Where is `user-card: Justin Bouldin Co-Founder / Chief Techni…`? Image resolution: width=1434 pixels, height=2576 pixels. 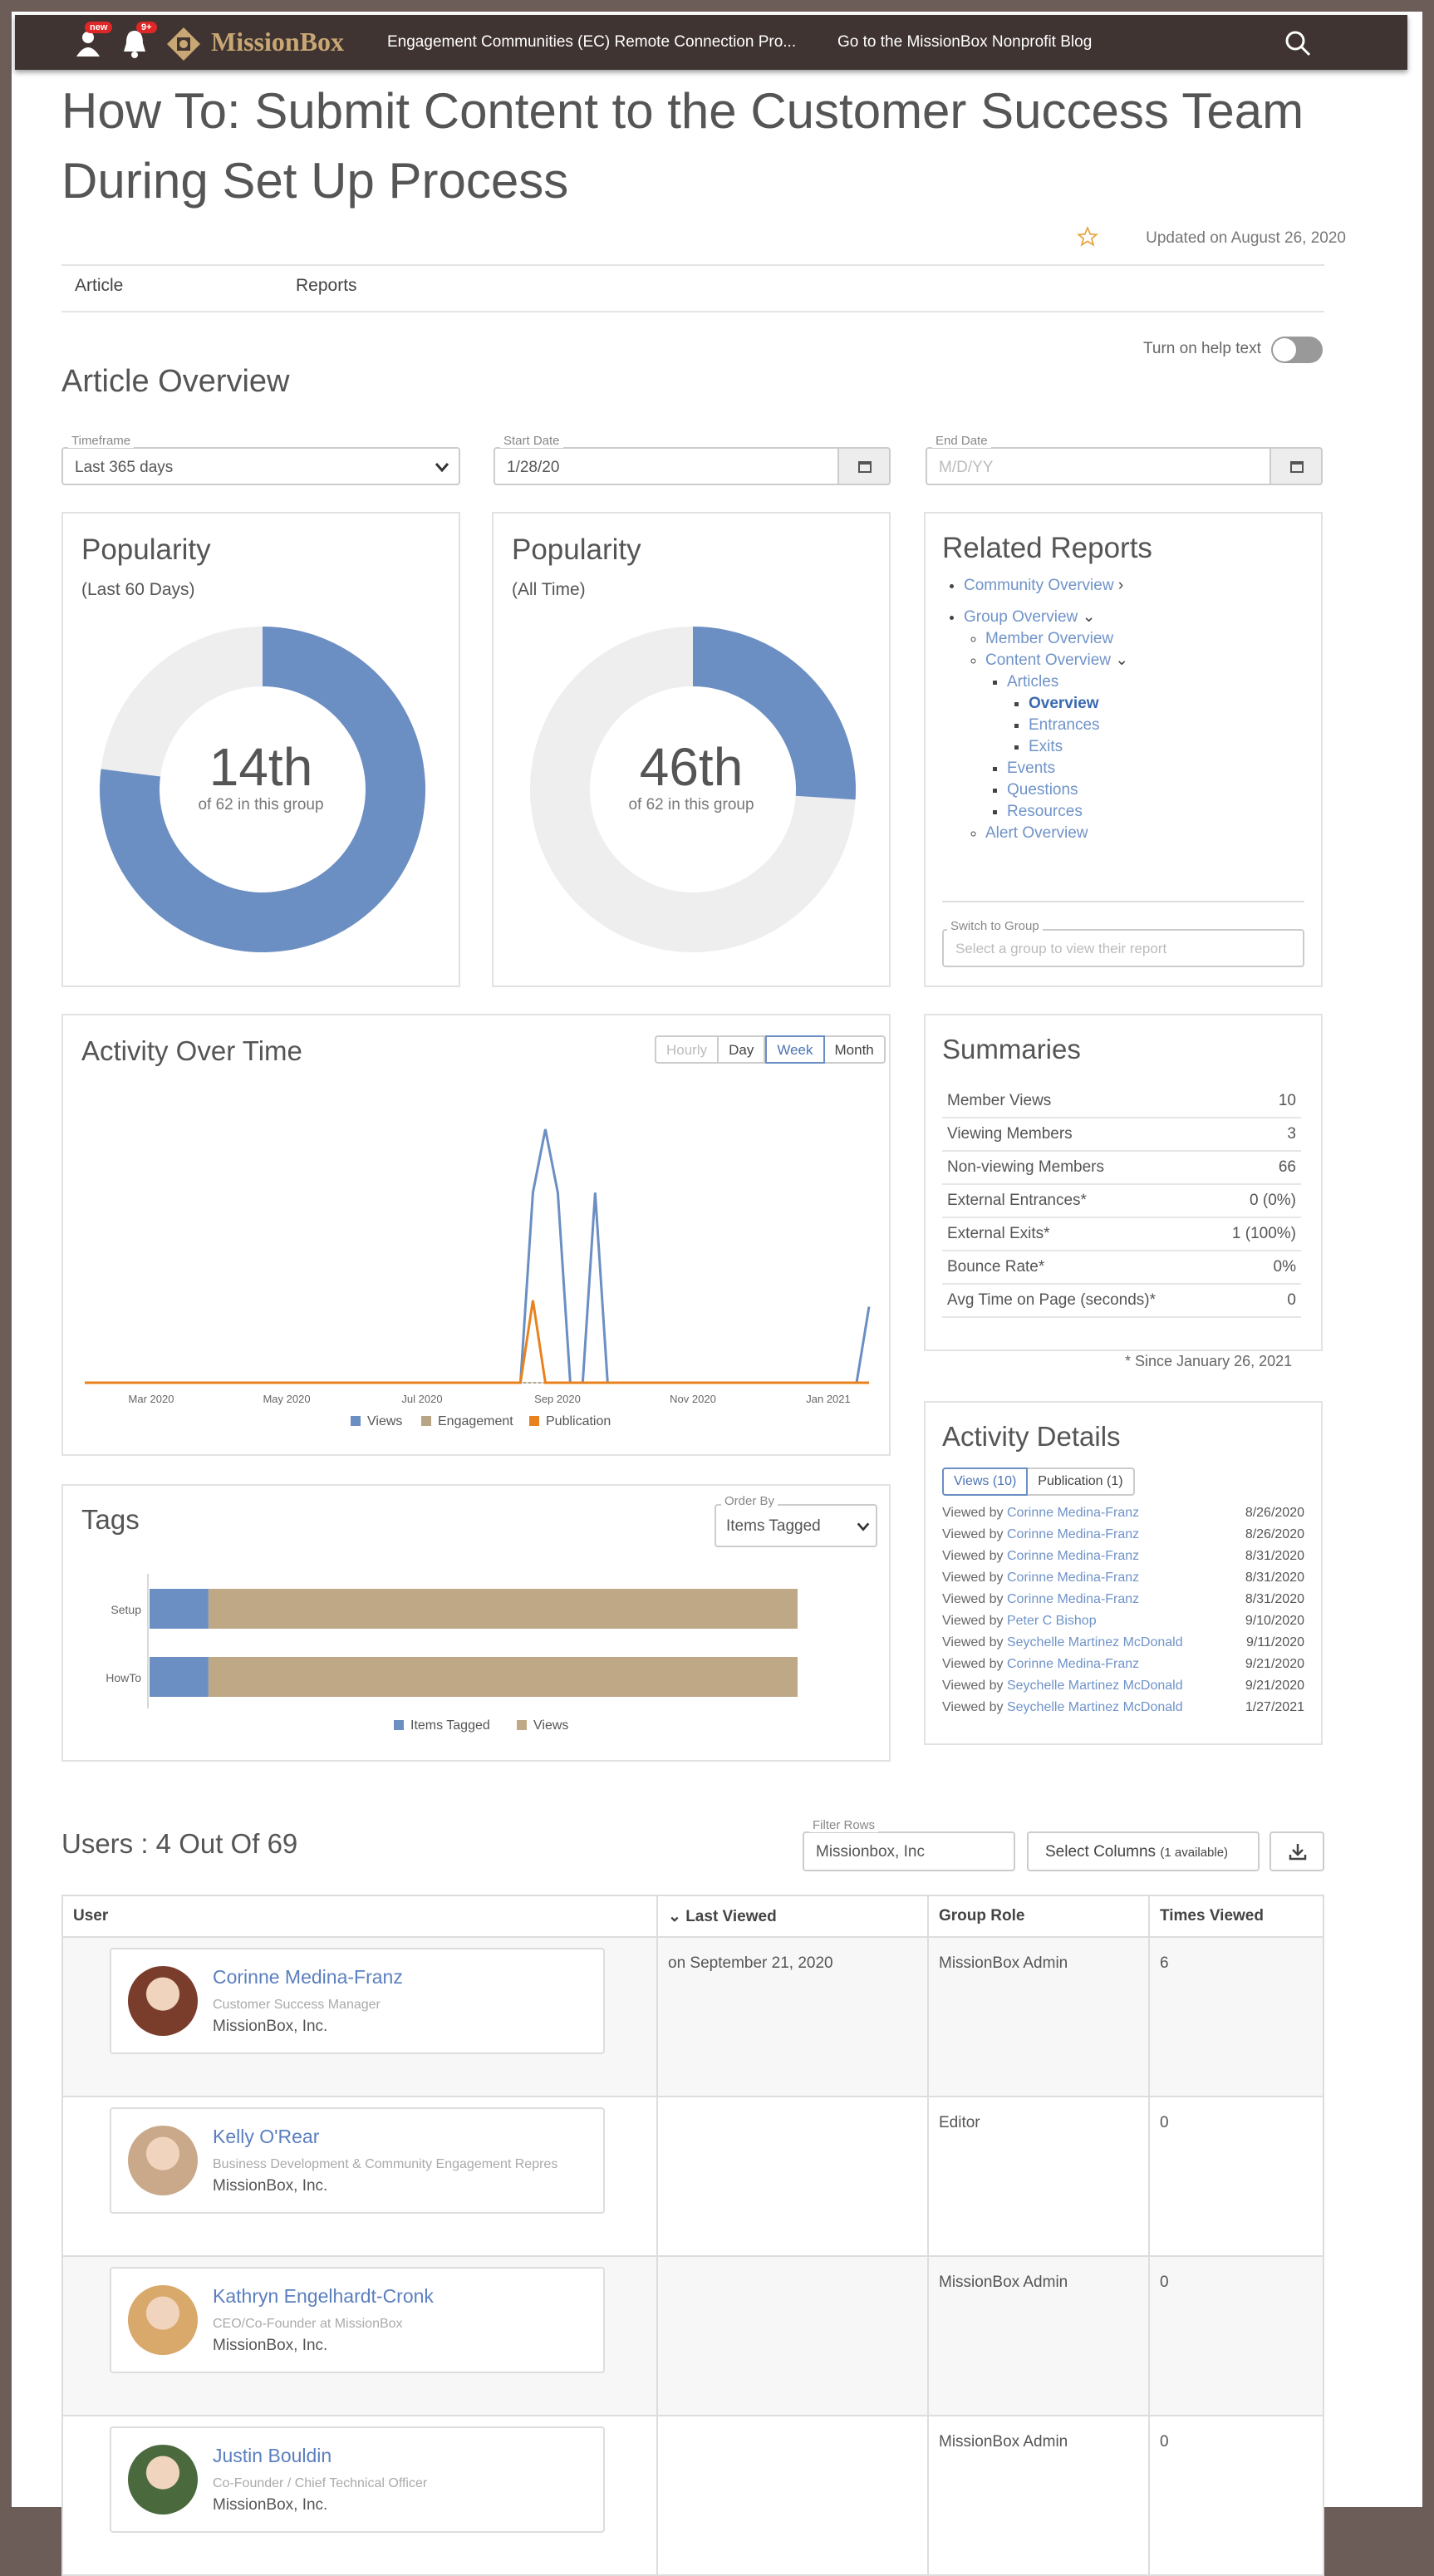
user-card: Justin Bouldin Co-Founder / Chief Techni… is located at coordinates (357, 2479).